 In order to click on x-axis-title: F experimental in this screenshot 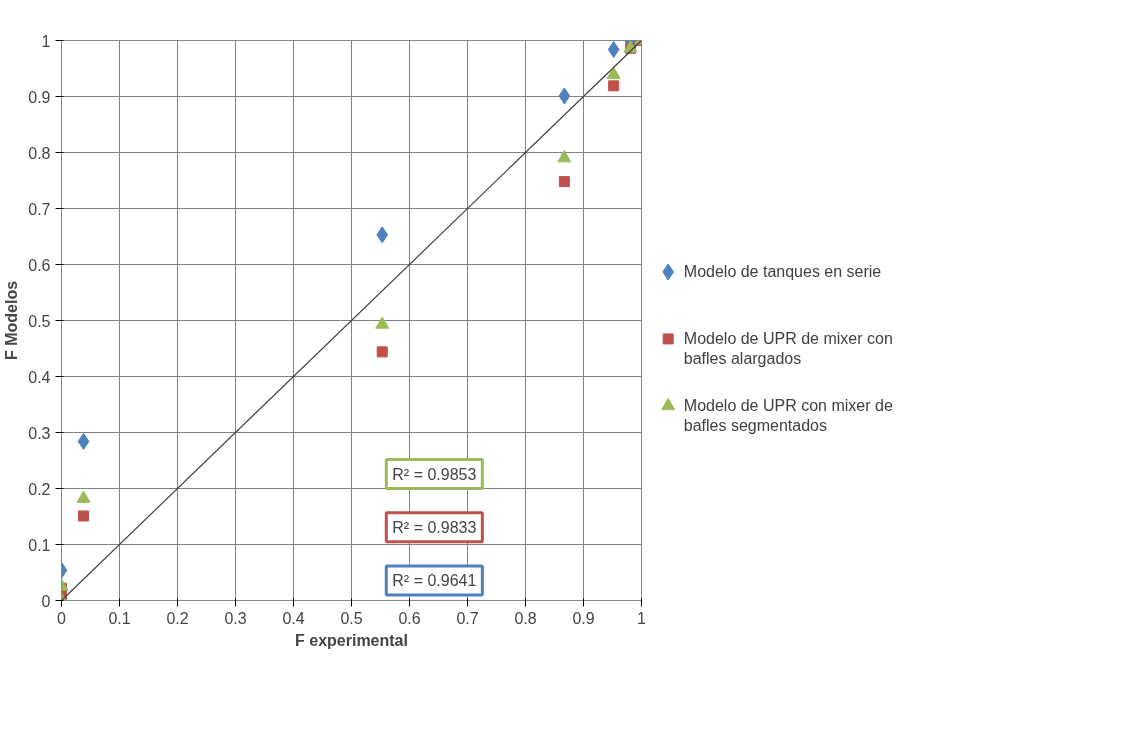, I will do `click(351, 640)`.